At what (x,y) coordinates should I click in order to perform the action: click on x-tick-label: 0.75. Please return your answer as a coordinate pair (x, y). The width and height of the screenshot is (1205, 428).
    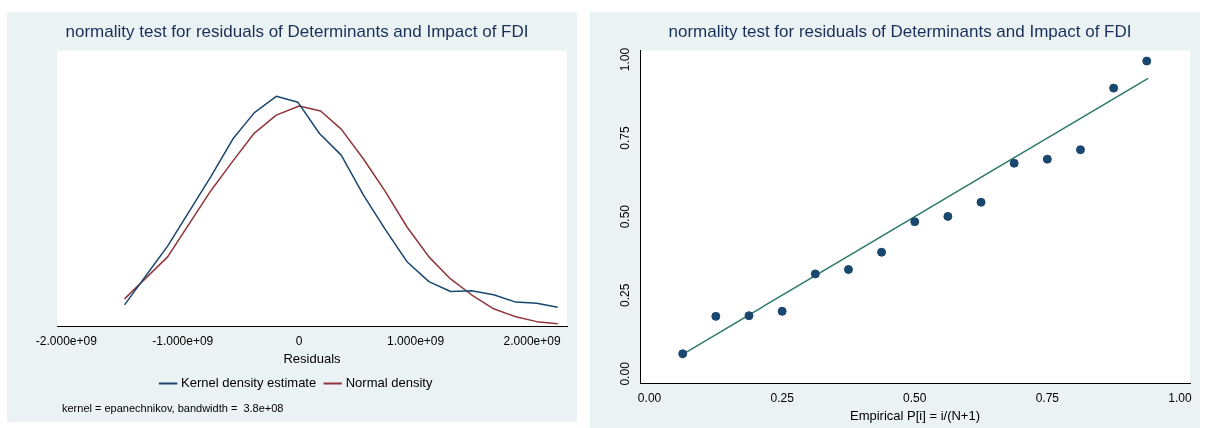
    Looking at the image, I should click on (1047, 397).